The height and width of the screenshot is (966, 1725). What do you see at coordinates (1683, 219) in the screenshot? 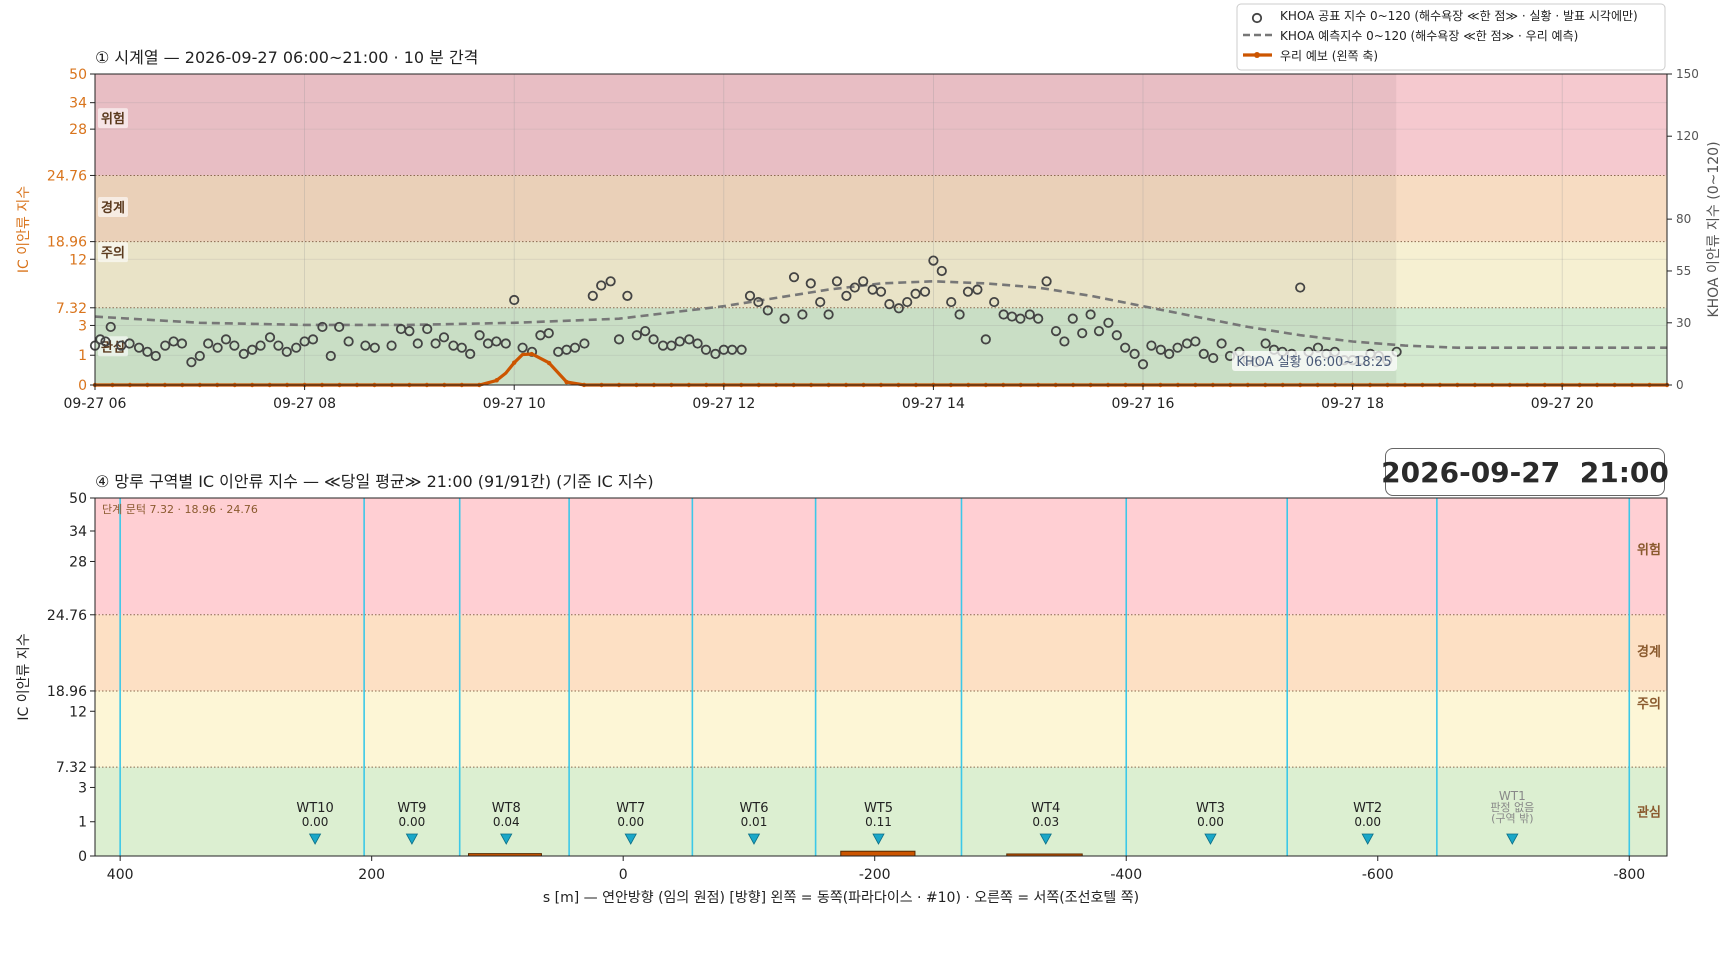
I see `y2-tick-label: 80` at bounding box center [1683, 219].